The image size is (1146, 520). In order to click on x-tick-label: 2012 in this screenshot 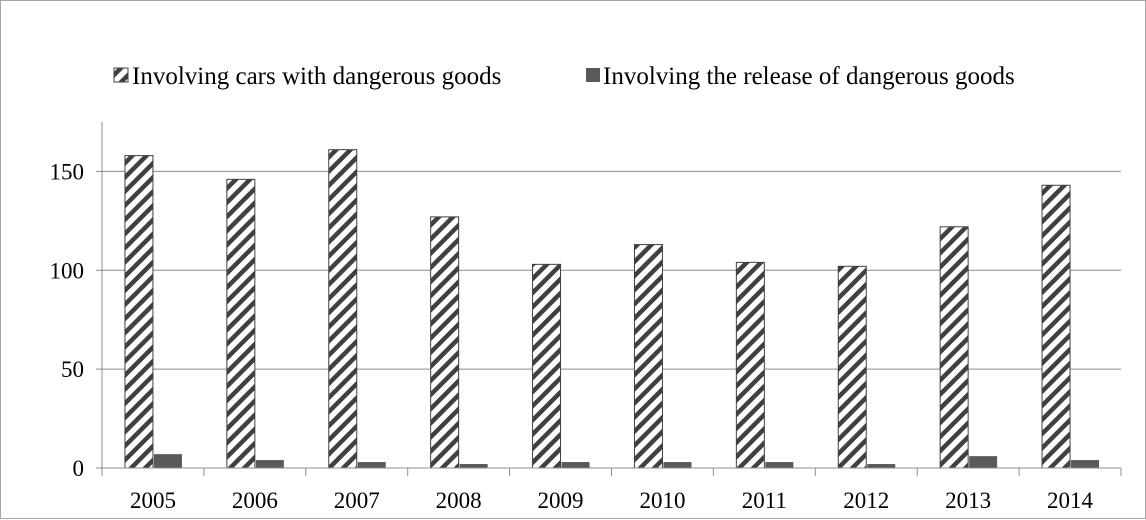, I will do `click(866, 500)`.